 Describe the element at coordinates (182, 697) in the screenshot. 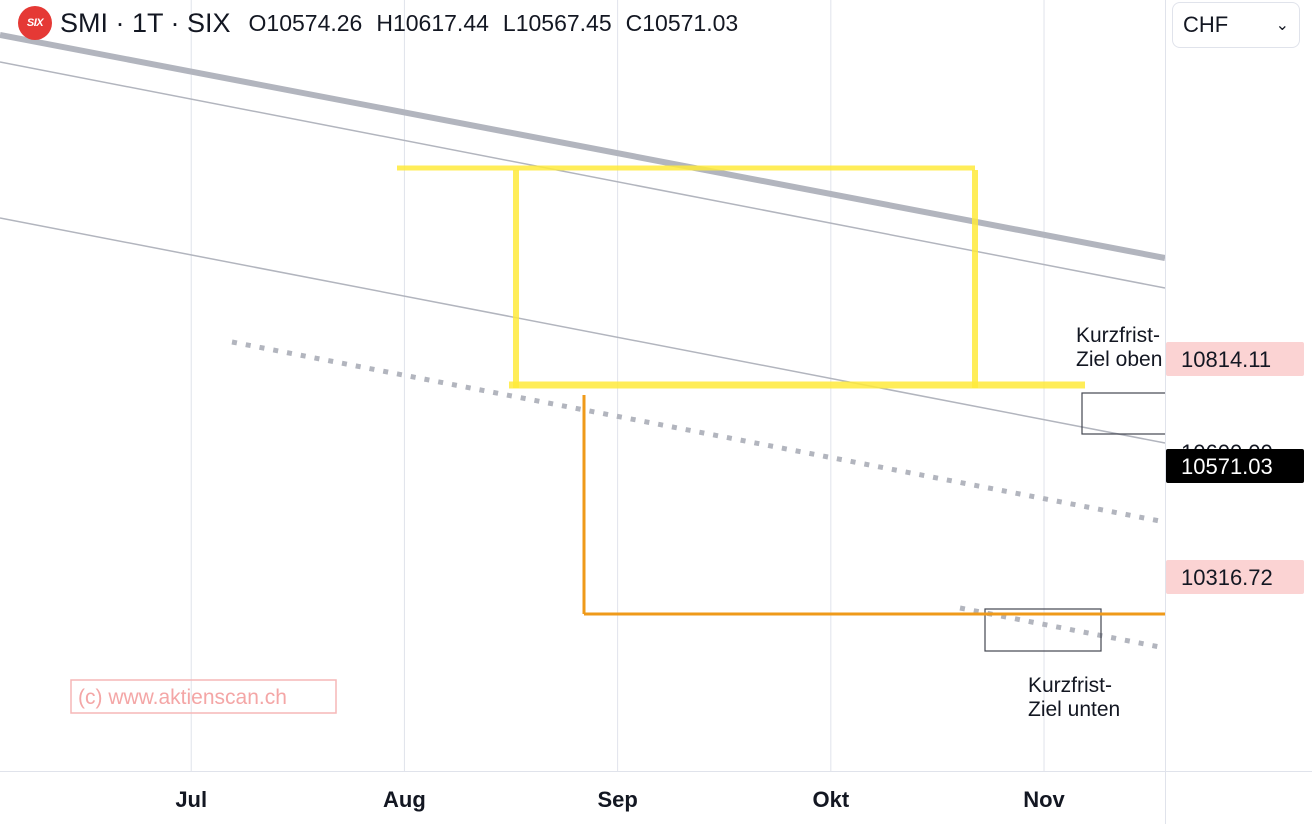

I see `watermark-text: (c) www.aktienscan.ch` at that location.